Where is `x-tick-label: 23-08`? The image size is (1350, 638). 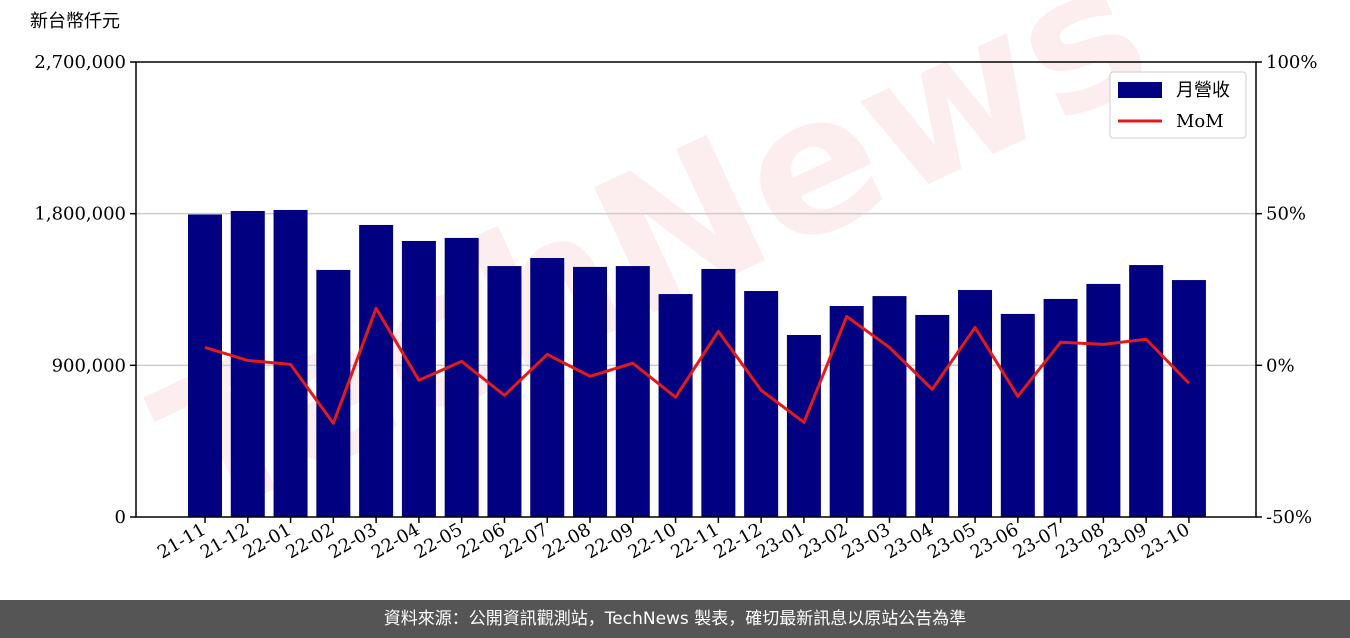
x-tick-label: 23-08 is located at coordinates (1079, 541).